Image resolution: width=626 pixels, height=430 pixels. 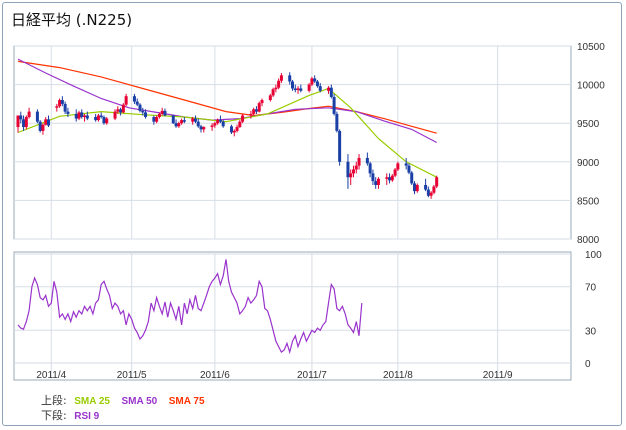 What do you see at coordinates (139, 401) in the screenshot?
I see `legend-sma50: SMA 50` at bounding box center [139, 401].